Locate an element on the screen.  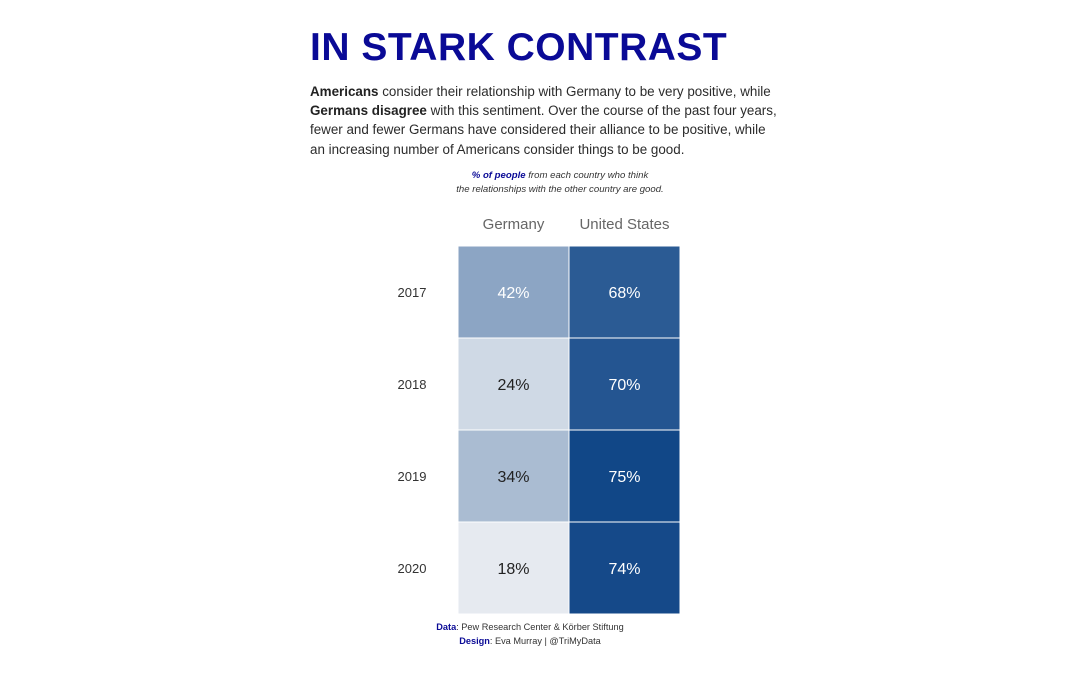
column-header-germany: Germany is located at coordinates (514, 224).